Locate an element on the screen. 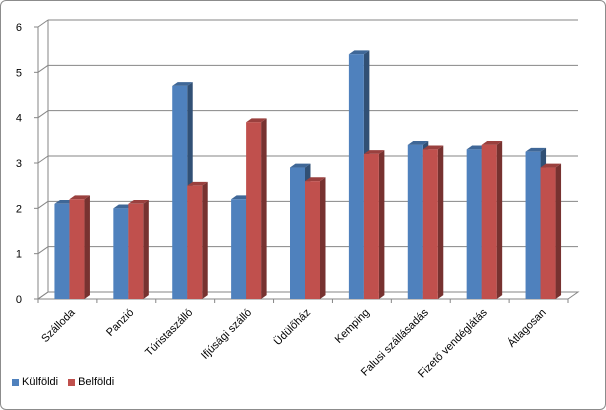 This screenshot has height=410, width=606. bar-klfldi-6-top is located at coordinates (418, 143).